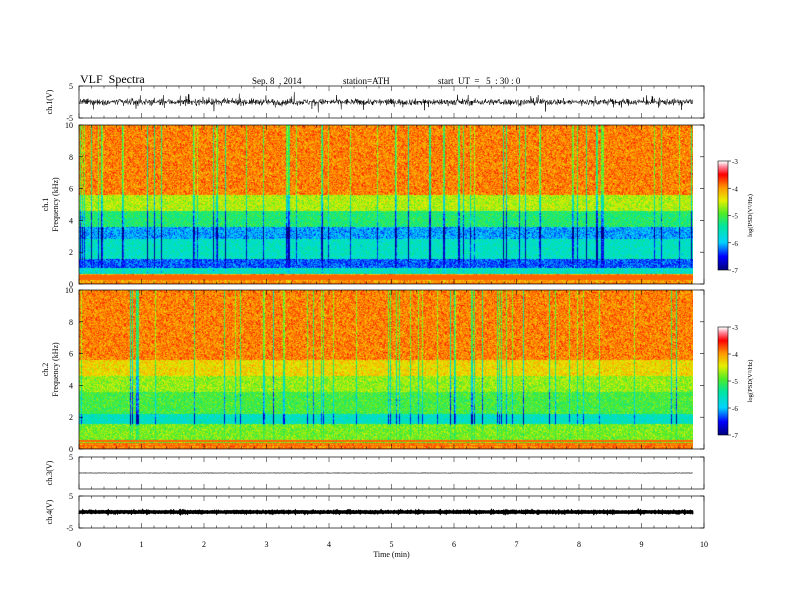  Describe the element at coordinates (642, 544) in the screenshot. I see `x-tick-label: 9` at that location.